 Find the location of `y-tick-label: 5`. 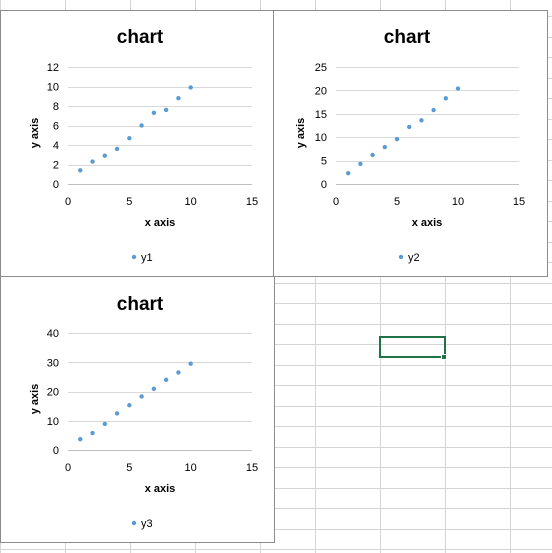

y-tick-label: 5 is located at coordinates (324, 162).